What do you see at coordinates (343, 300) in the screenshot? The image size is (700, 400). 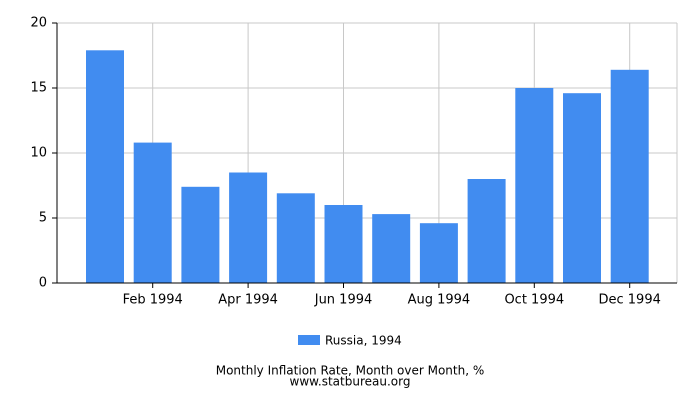 I see `x-tick-label: Jun 1994` at bounding box center [343, 300].